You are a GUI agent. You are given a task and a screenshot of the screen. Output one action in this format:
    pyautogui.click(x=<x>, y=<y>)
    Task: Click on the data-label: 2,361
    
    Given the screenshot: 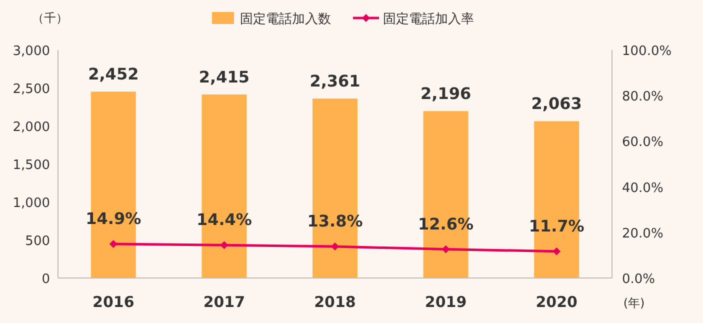 What is the action you would take?
    pyautogui.click(x=335, y=81)
    